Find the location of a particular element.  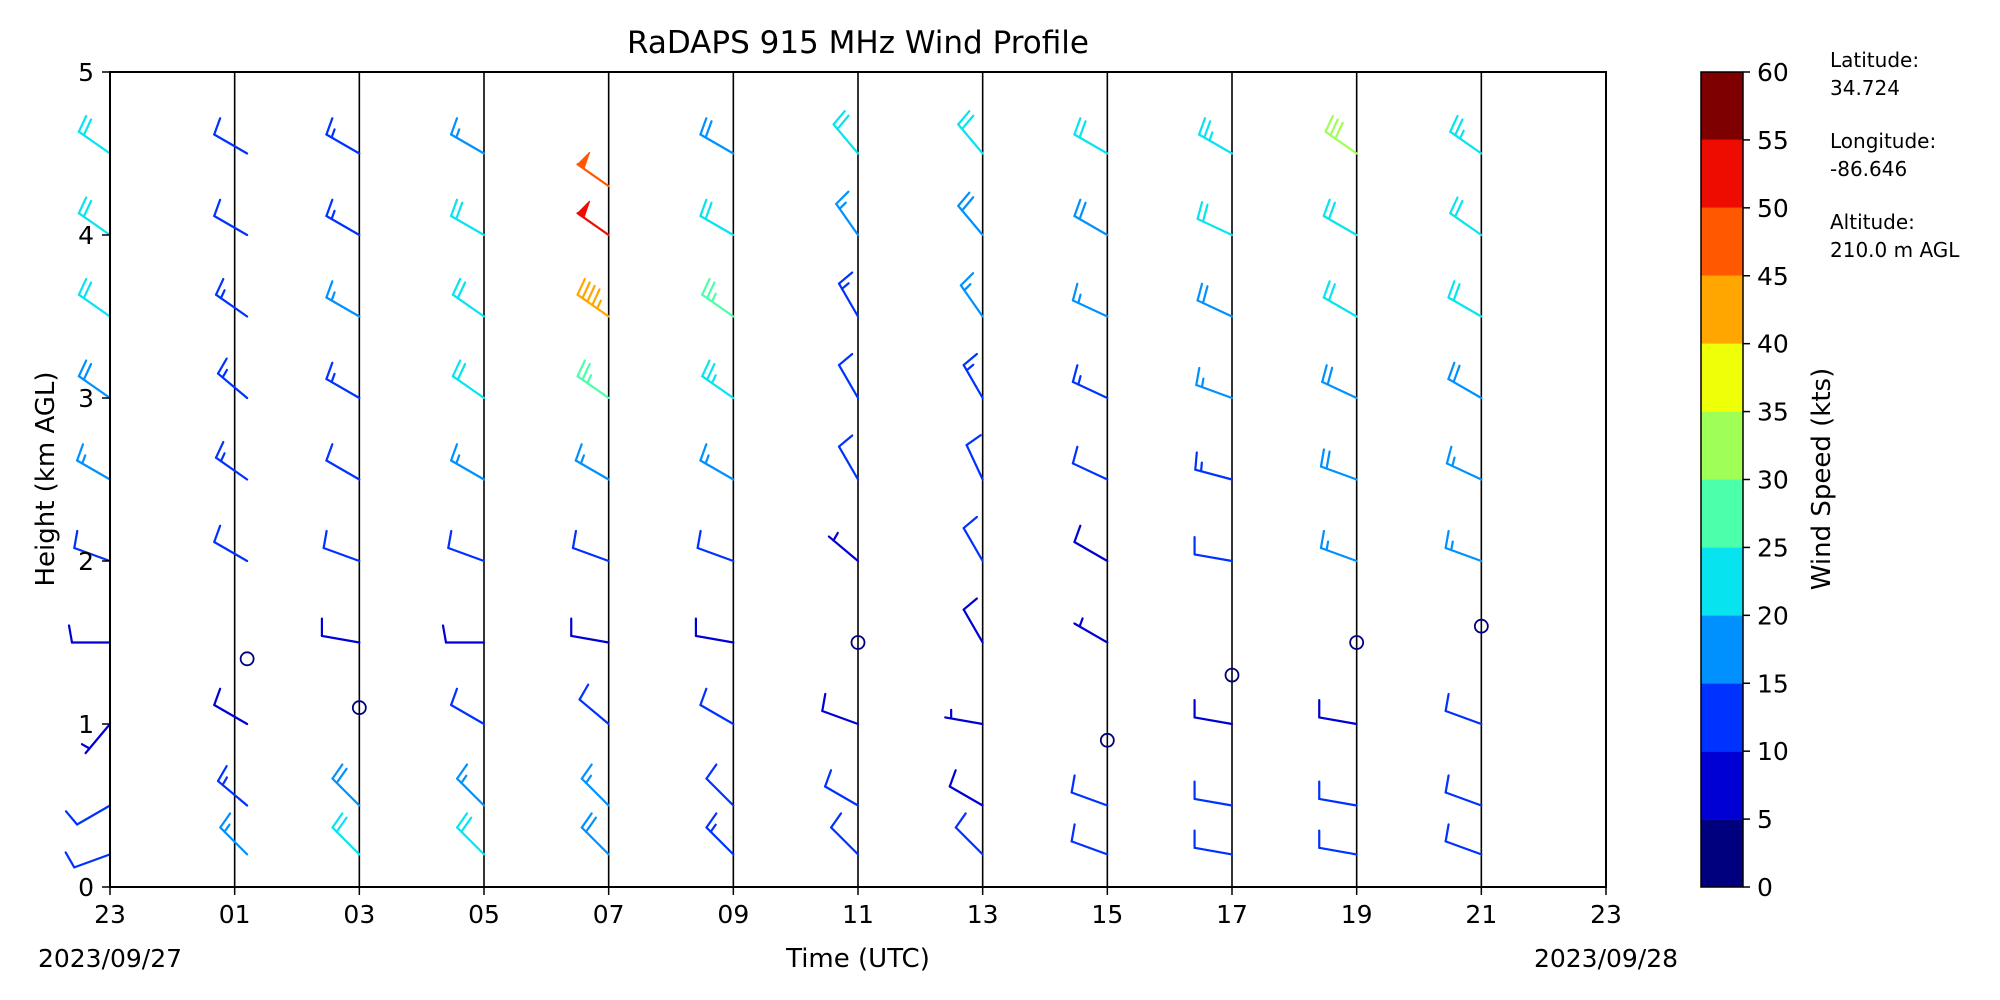

x-tick-label: 09 is located at coordinates (733, 914).